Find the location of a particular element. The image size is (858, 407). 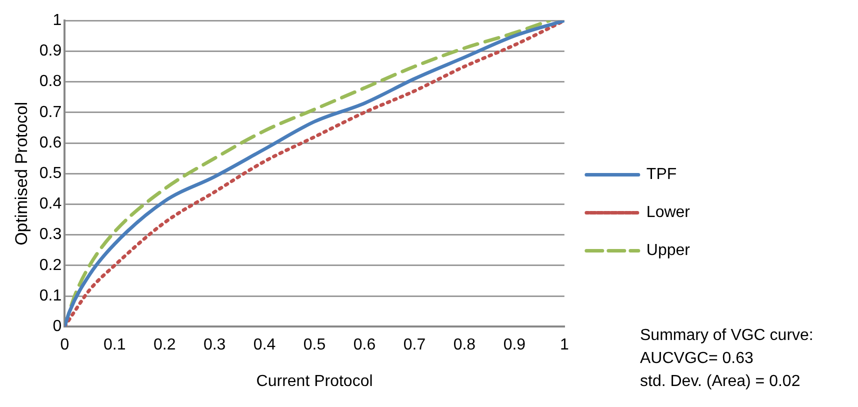

legend-label: TPF is located at coordinates (661, 175).